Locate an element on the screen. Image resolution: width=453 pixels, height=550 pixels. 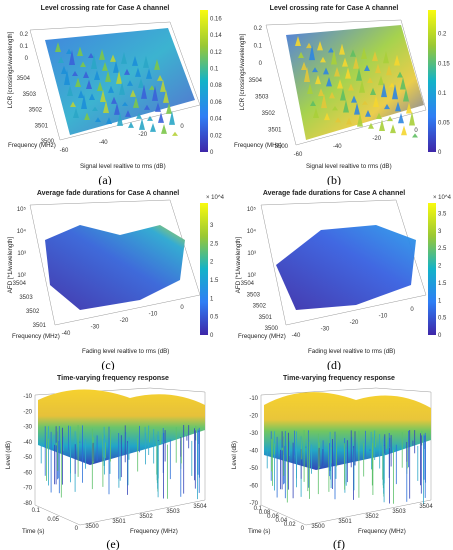
chart-e-xlabel: Frequency (MHz) is located at coordinates (154, 531).